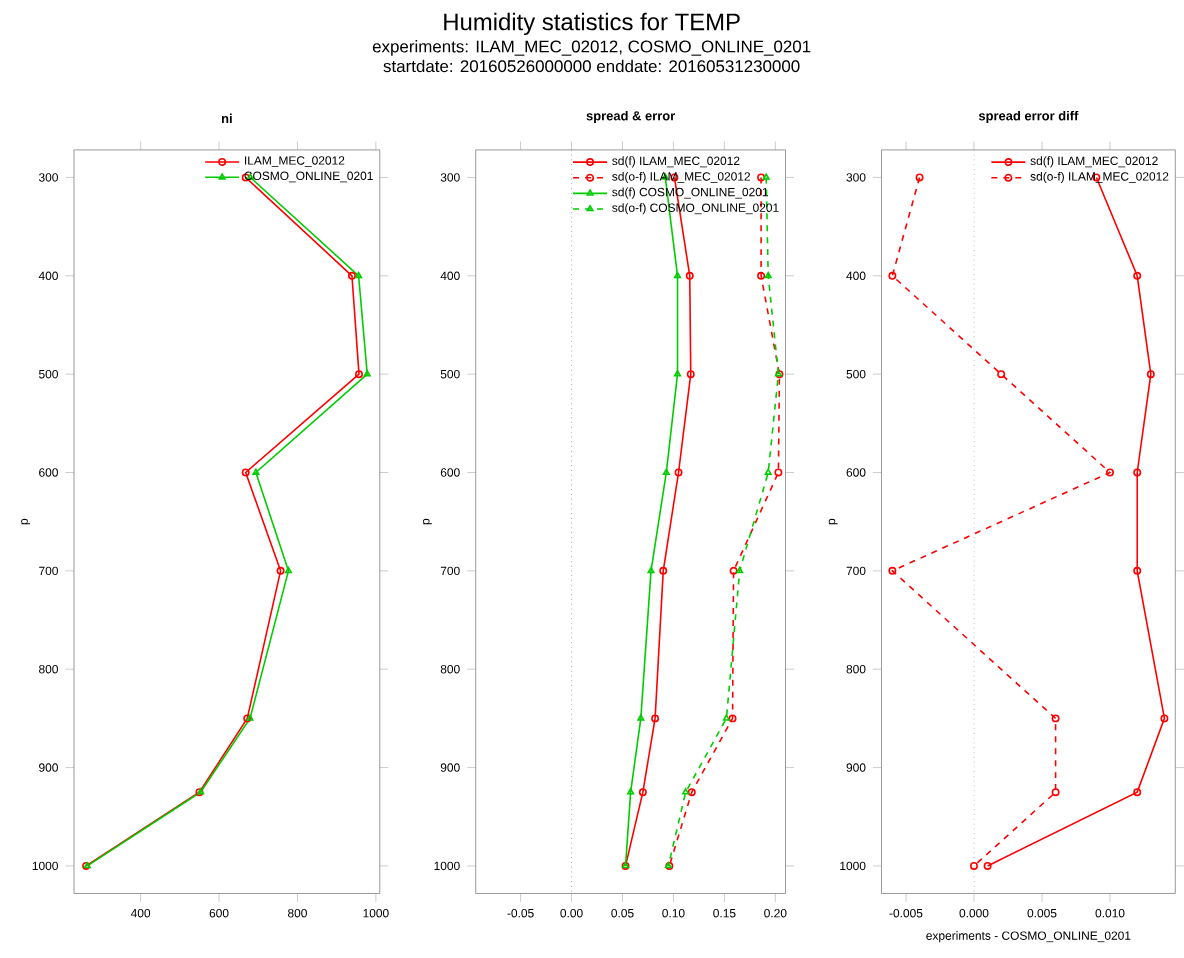 Image resolution: width=1184 pixels, height=958 pixels. What do you see at coordinates (592, 24) in the screenshot?
I see `text: Humidity statistics for TEMP` at bounding box center [592, 24].